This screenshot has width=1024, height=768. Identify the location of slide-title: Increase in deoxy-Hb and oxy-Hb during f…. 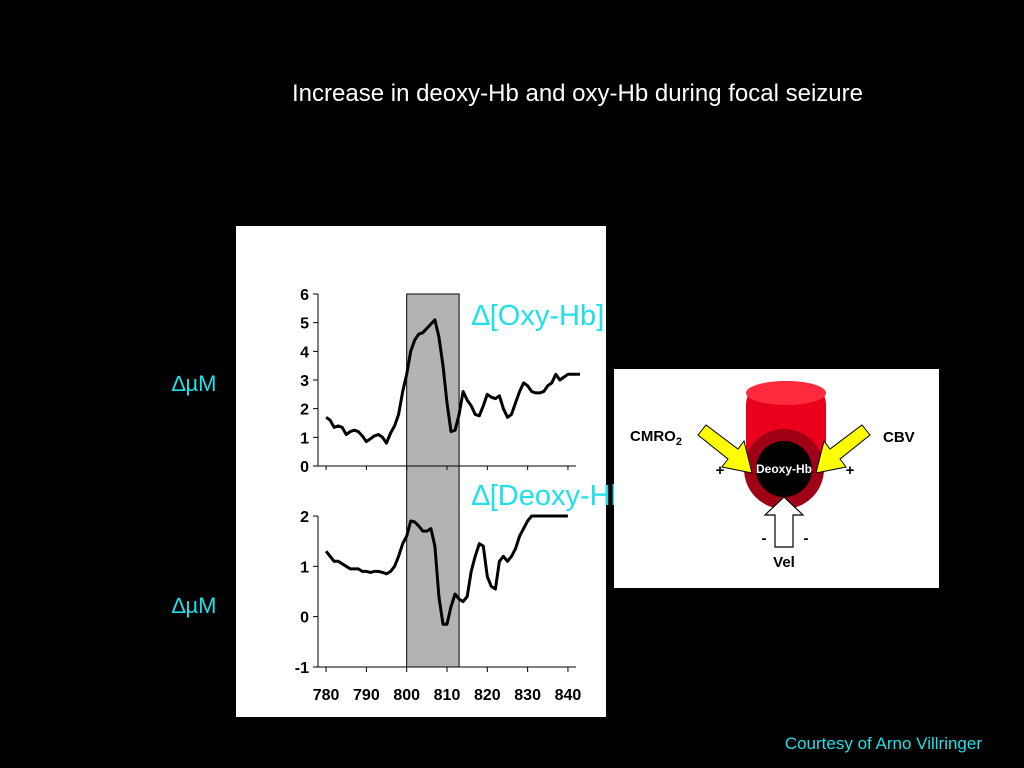
(577, 93).